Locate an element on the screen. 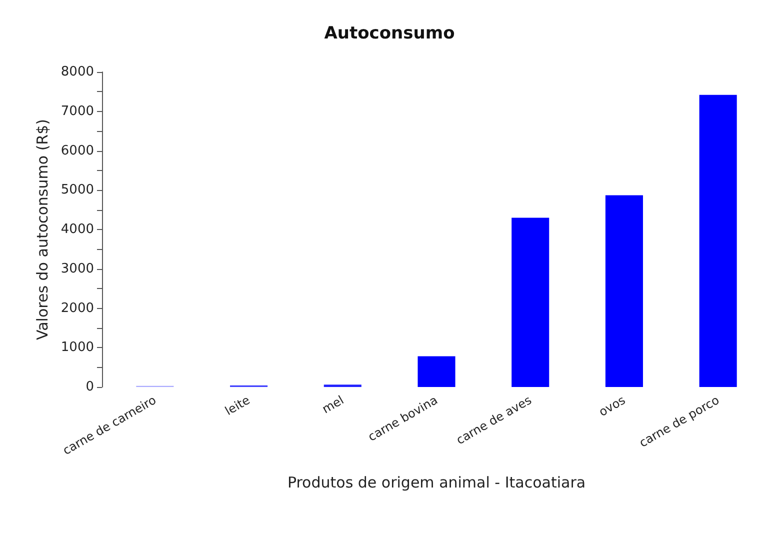  y-tick-label: 8000 is located at coordinates (77, 72).